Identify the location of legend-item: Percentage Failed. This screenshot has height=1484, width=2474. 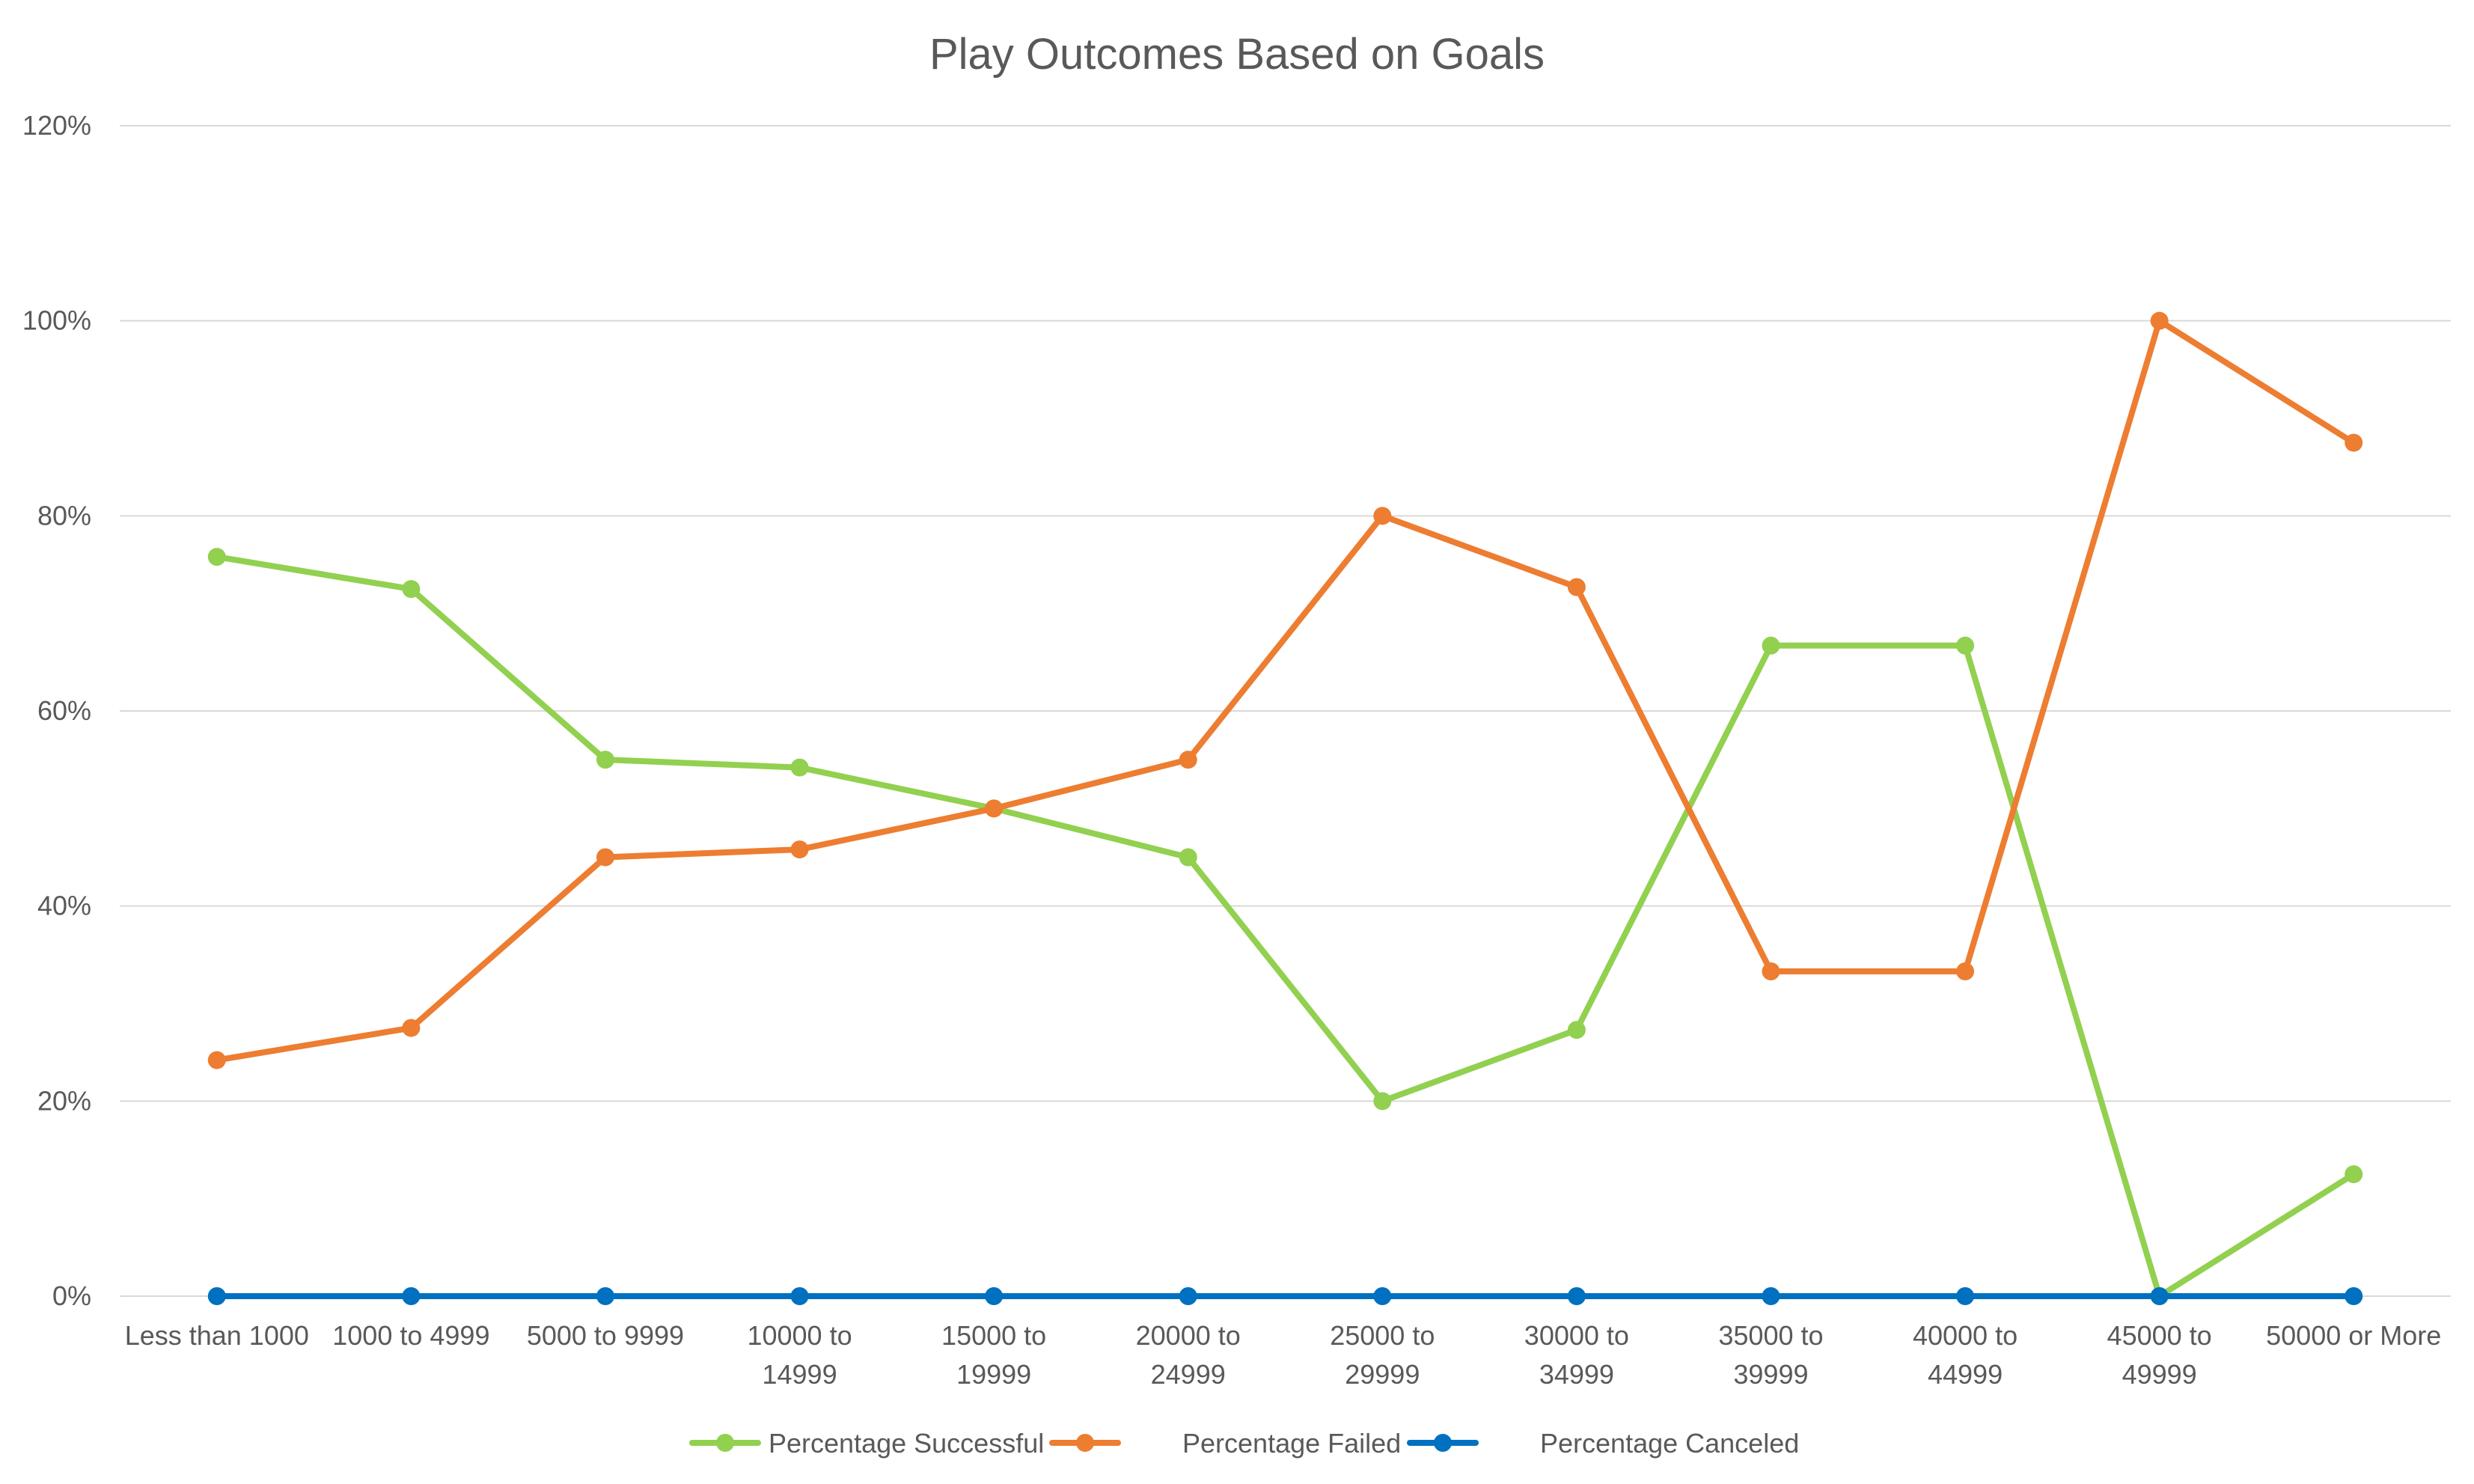
(1225, 1443).